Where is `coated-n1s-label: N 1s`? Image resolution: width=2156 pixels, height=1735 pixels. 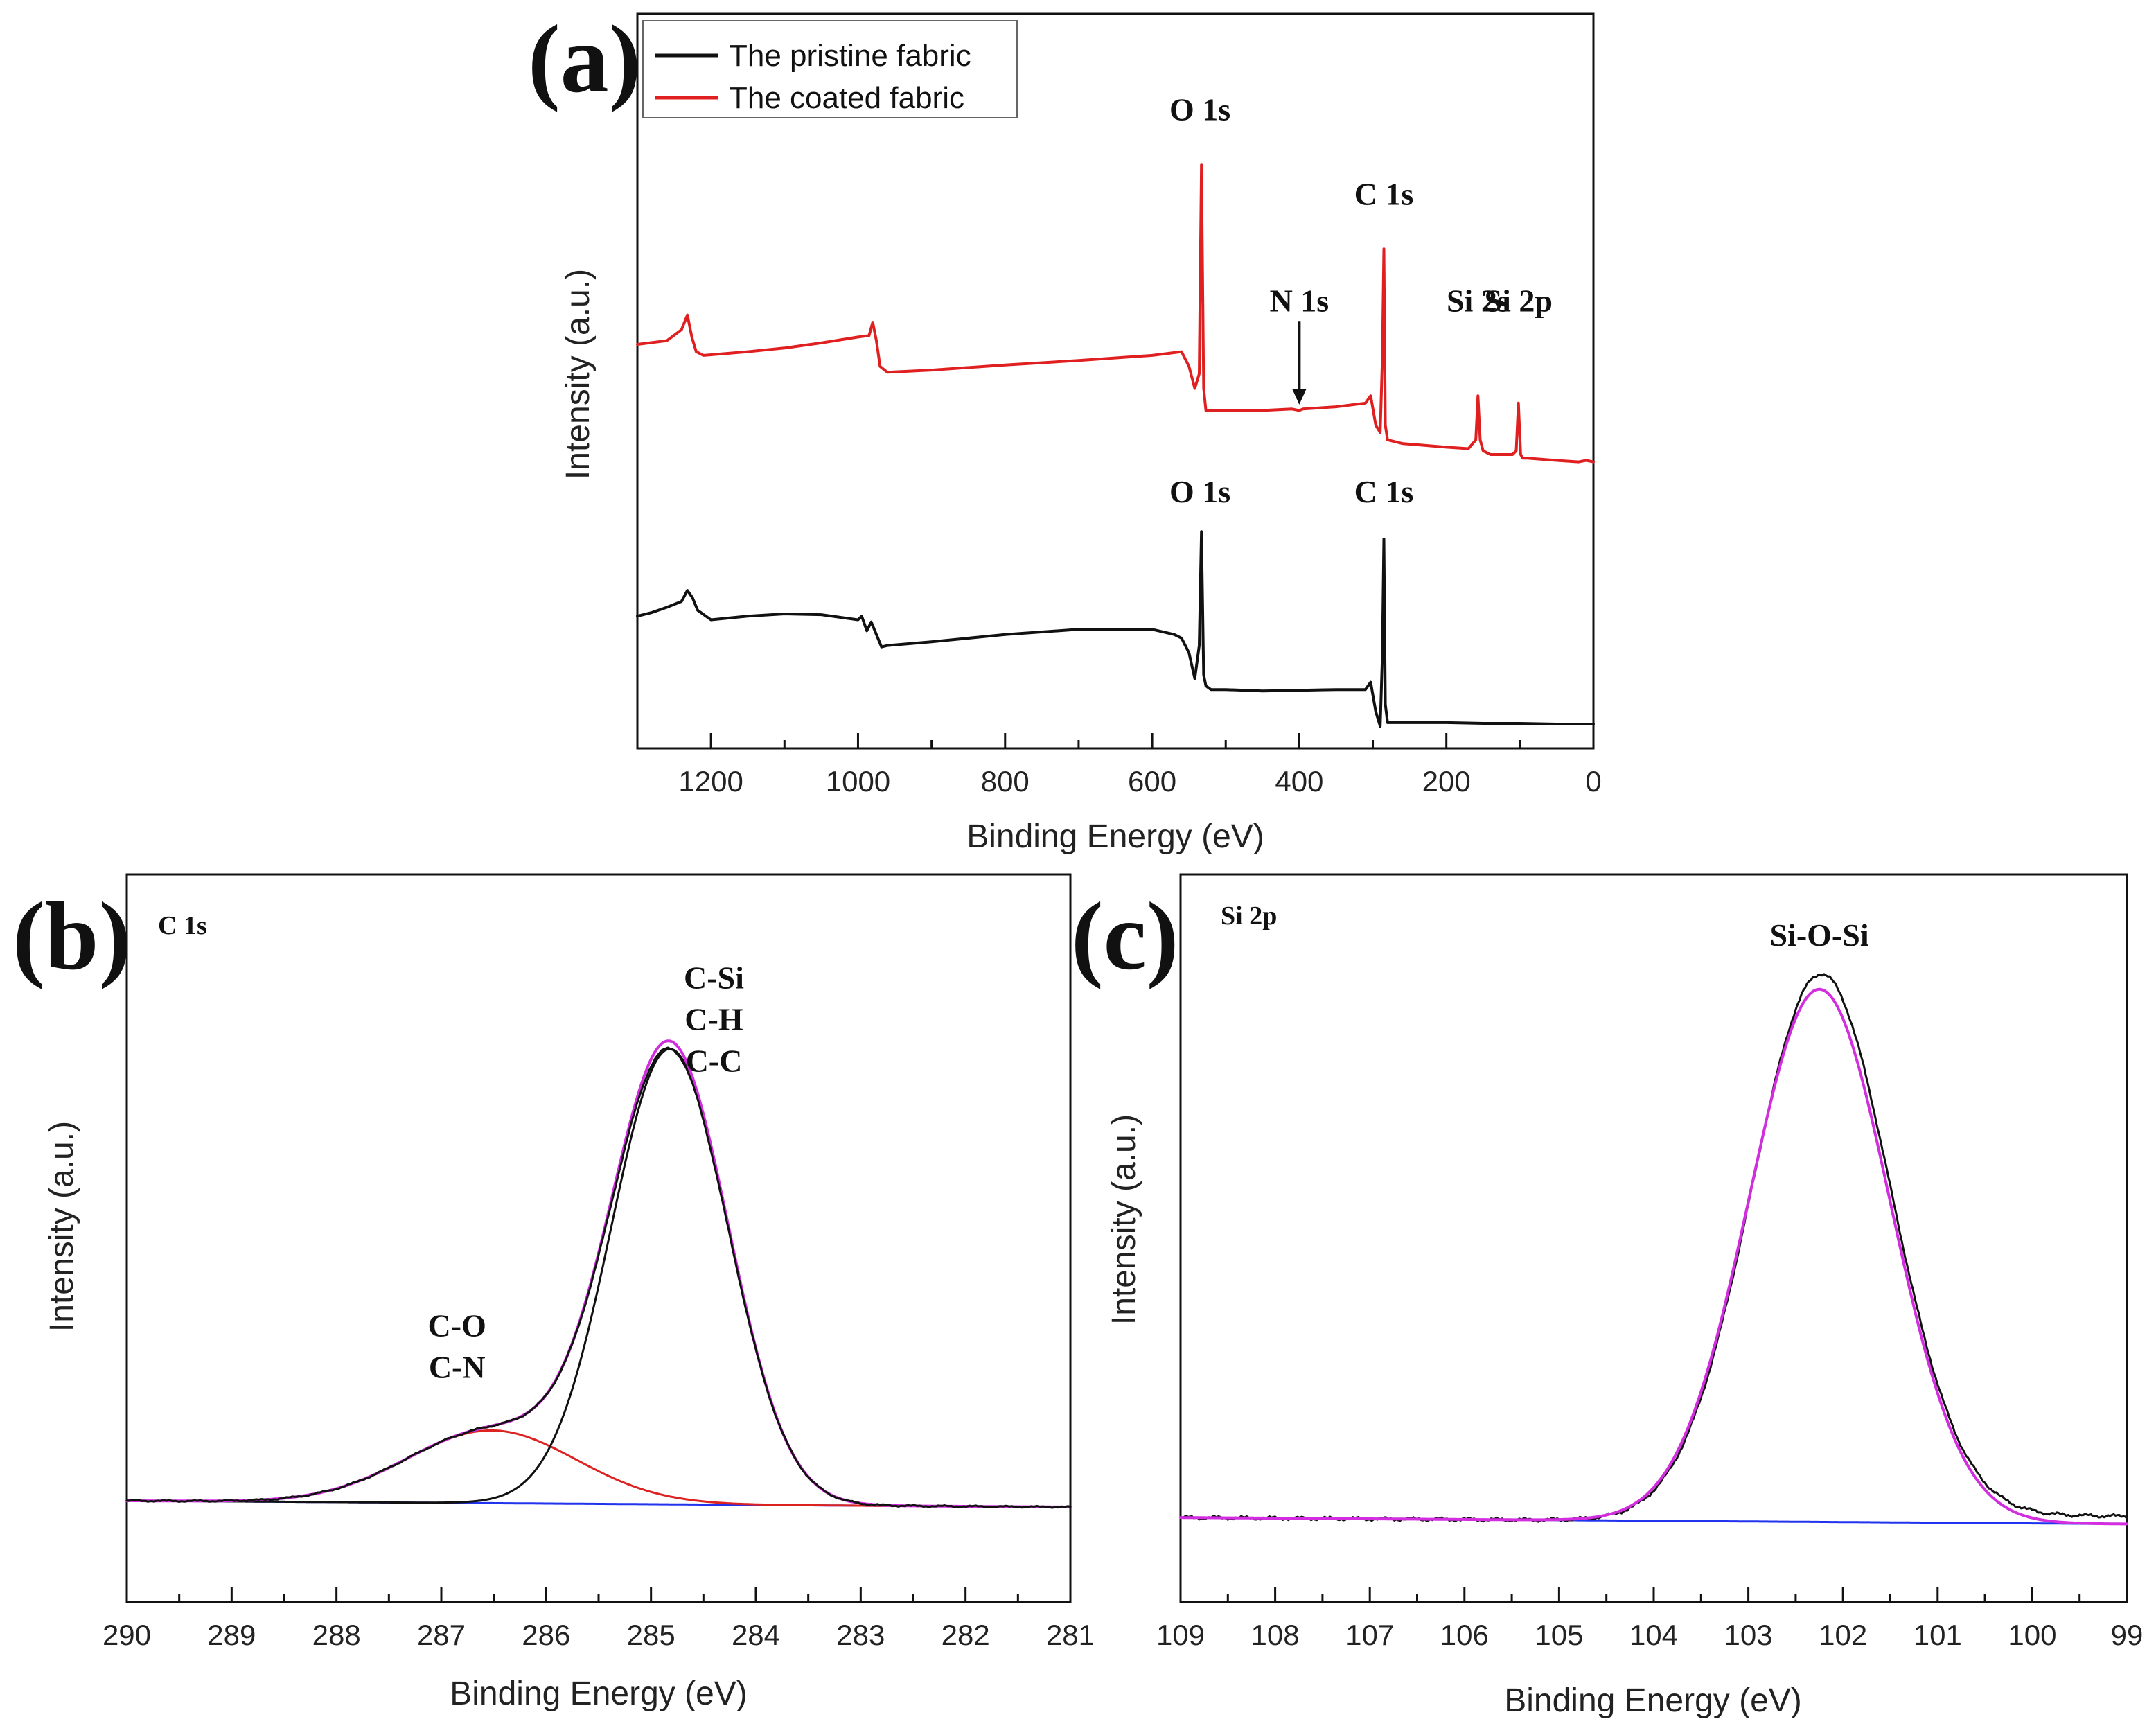
coated-n1s-label: N 1s is located at coordinates (1300, 300).